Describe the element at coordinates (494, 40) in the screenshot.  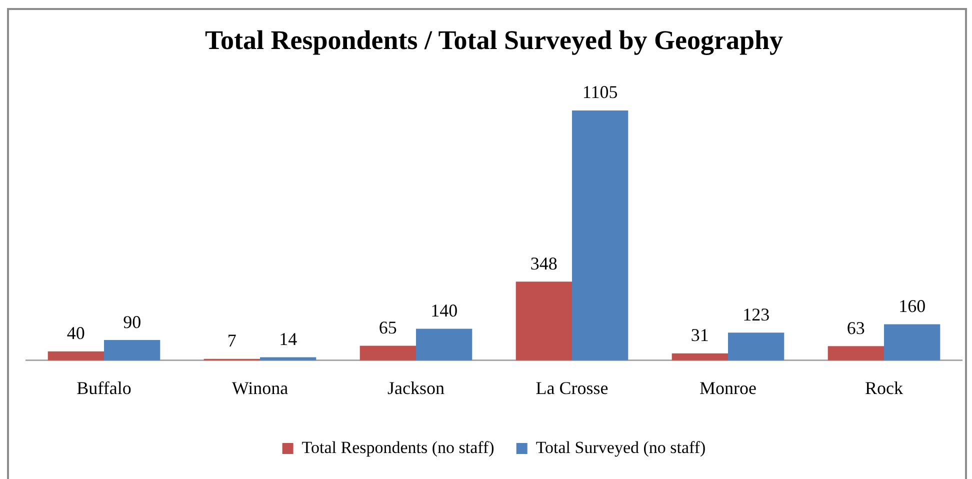
I see `chart-title: Total Respondents / Total Surveyed by Geography` at that location.